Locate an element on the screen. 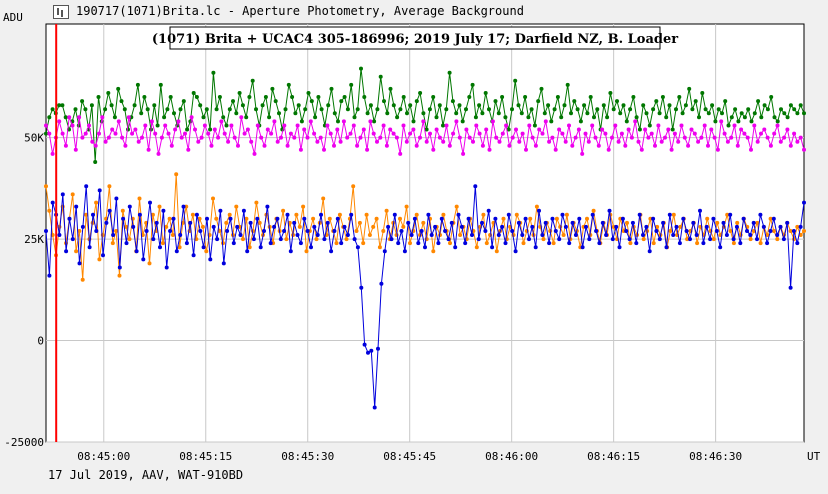 The height and width of the screenshot is (494, 828). y-tick-label: 50K is located at coordinates (34, 138).